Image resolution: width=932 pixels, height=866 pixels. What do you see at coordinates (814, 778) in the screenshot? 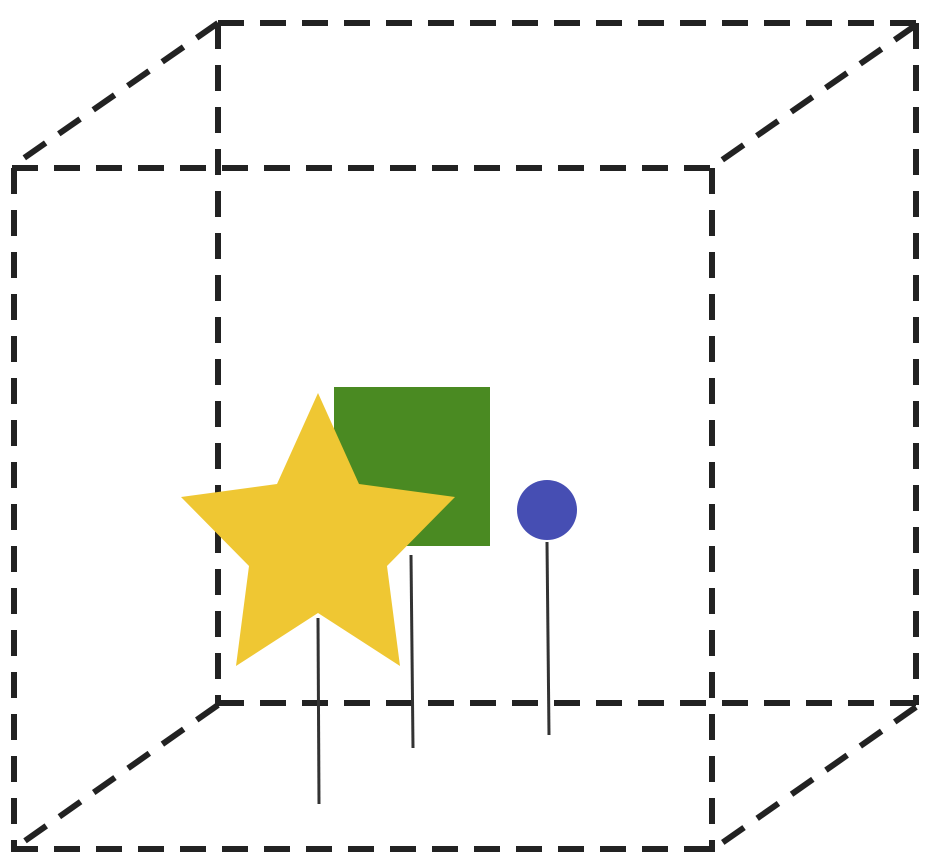
I see `cube-depth-bottom-right-edge` at bounding box center [814, 778].